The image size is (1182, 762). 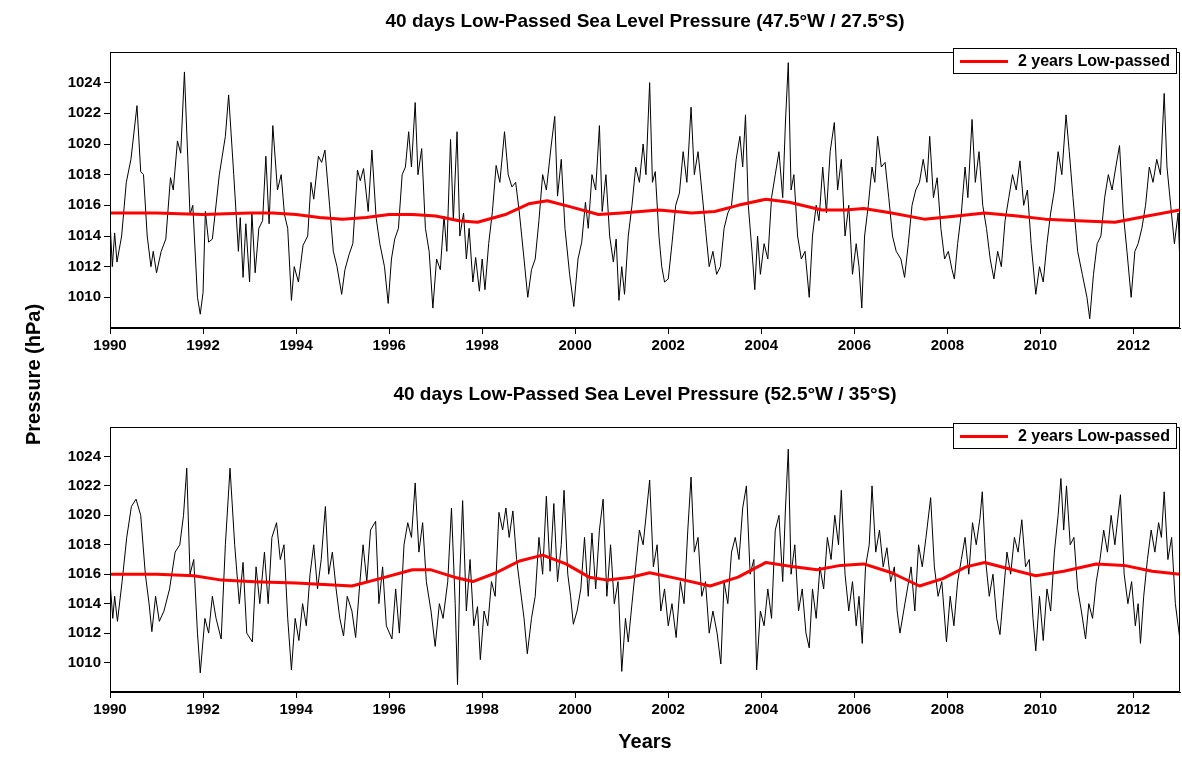 I want to click on chart-title: 40 days Low-Passed Sea Level Pressure (52.5°W / 35°S), so click(x=645, y=394).